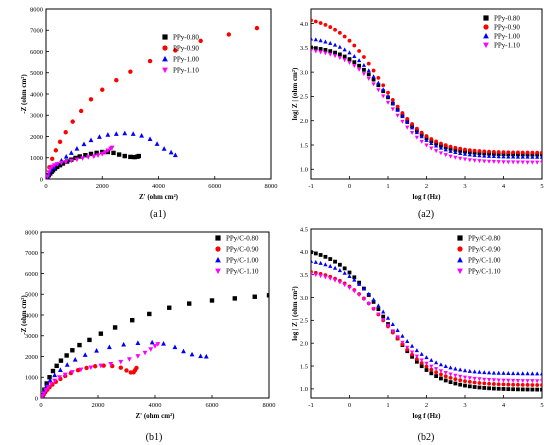 Image resolution: width=550 pixels, height=445 pixels. Describe the element at coordinates (304, 343) in the screenshot. I see `y-tick-label: 2.0` at that location.